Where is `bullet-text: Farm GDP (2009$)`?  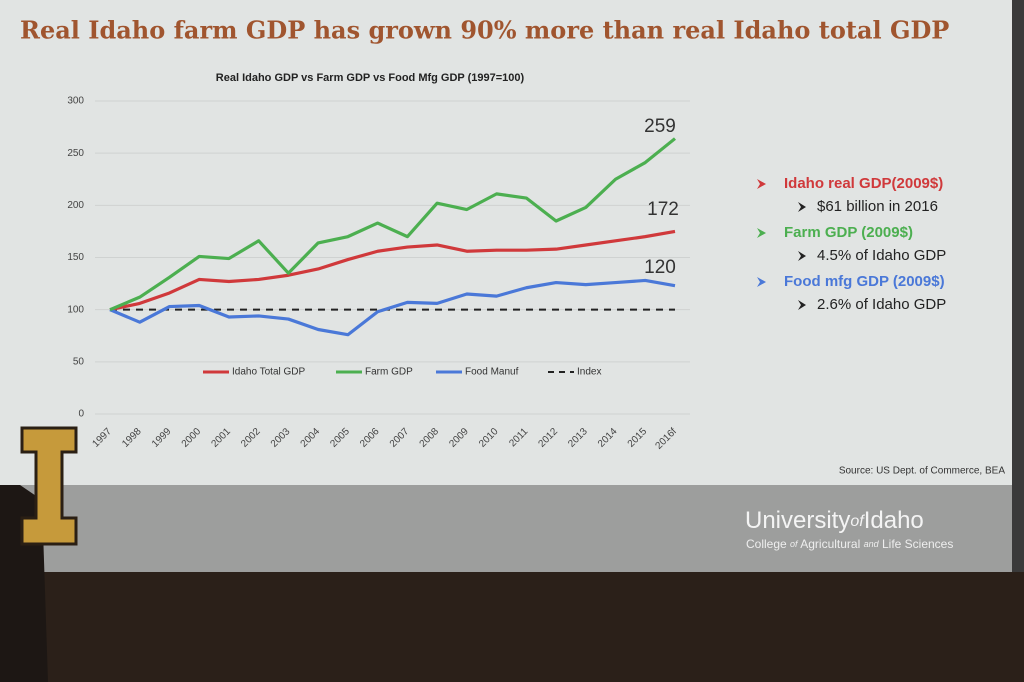 bullet-text: Farm GDP (2009$) is located at coordinates (848, 232).